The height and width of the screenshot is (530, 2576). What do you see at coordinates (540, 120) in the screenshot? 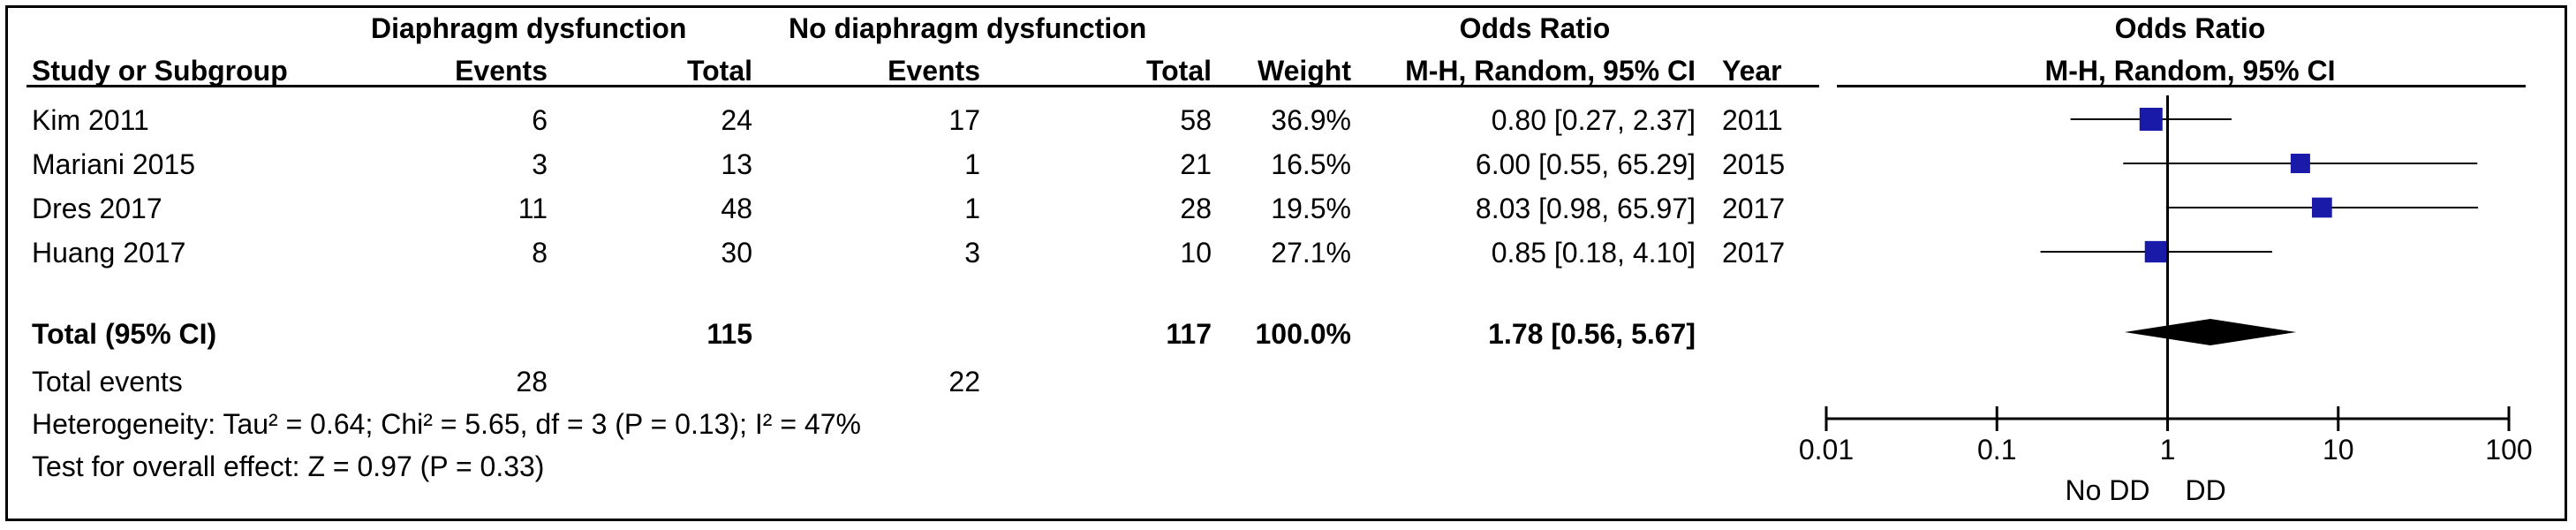
I see `events1-cell: 6` at bounding box center [540, 120].